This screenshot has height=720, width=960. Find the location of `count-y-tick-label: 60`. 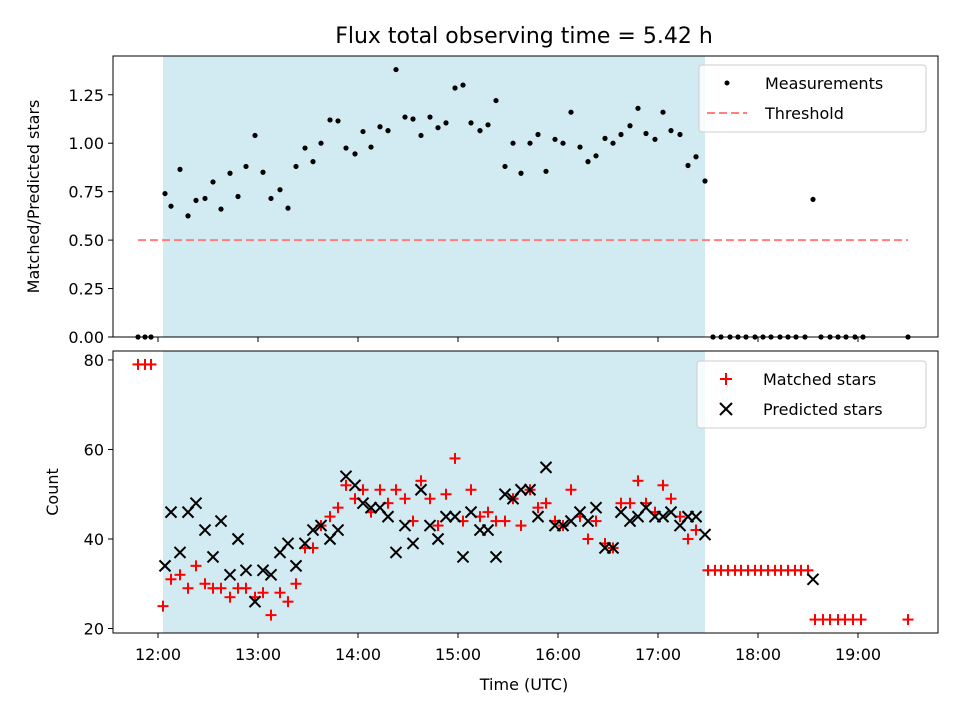

count-y-tick-label: 60 is located at coordinates (94, 449).